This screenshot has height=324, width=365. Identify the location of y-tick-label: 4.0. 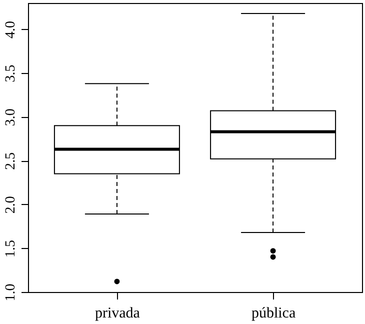
(11, 30).